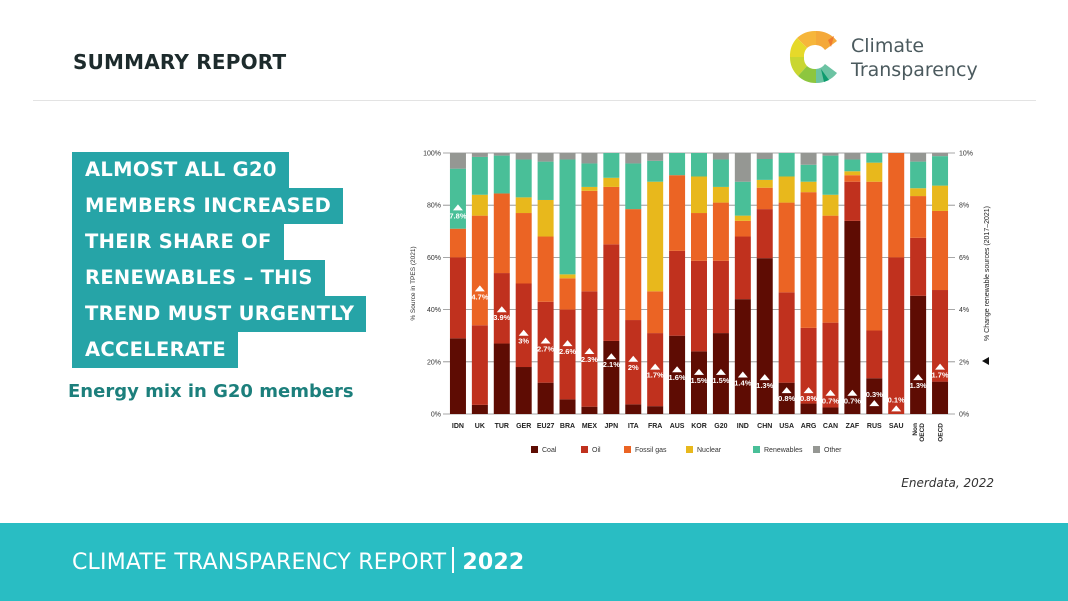  What do you see at coordinates (985, 361) in the screenshot?
I see `y2-axis-marker-icon` at bounding box center [985, 361].